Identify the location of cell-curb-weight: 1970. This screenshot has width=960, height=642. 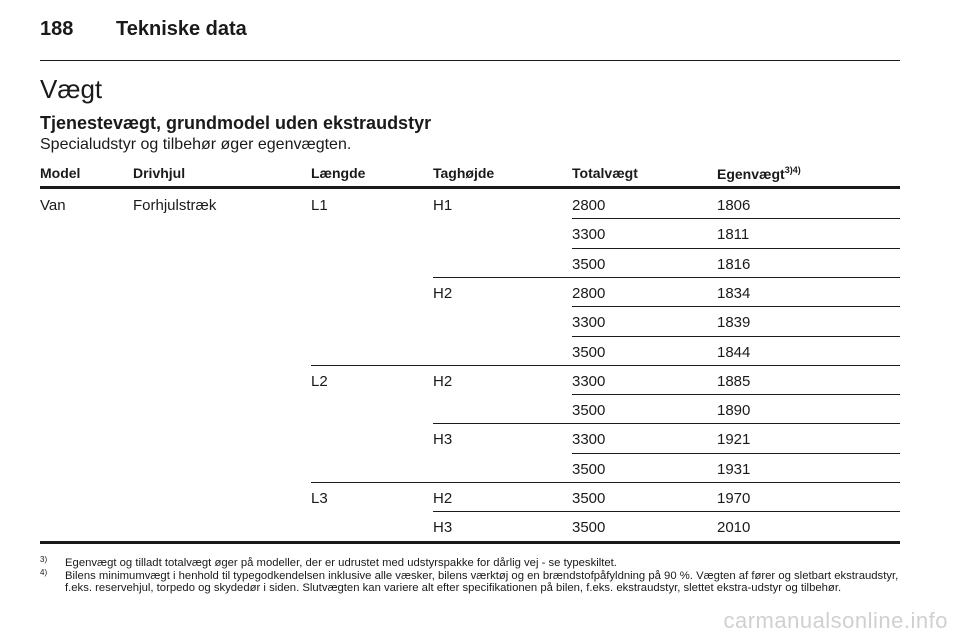
(734, 498).